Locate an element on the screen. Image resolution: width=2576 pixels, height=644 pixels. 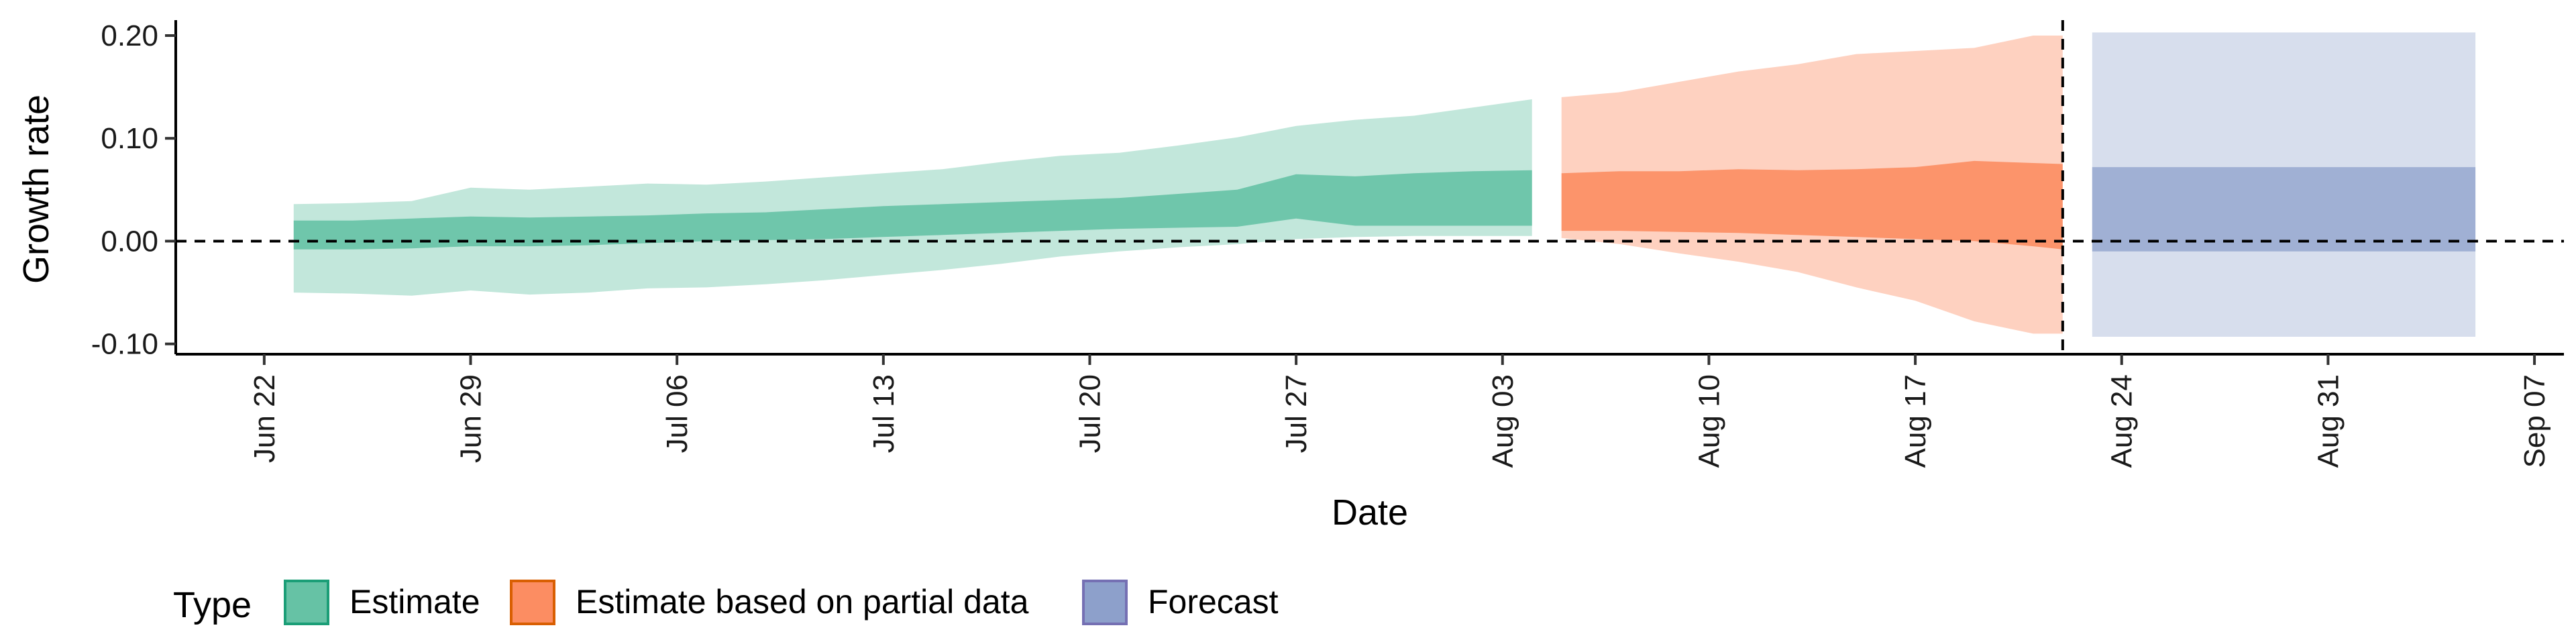
x-tick-label: Aug 17 is located at coordinates (1915, 421).